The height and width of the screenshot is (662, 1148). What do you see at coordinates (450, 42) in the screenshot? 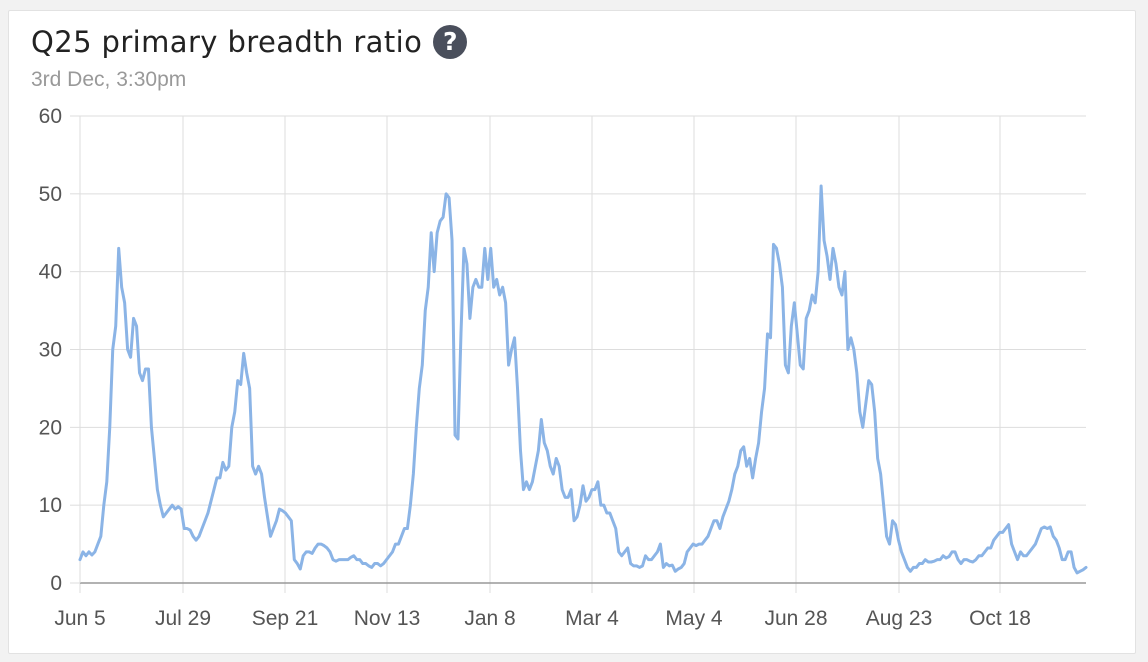
I see `question-circle-icon: ?` at bounding box center [450, 42].